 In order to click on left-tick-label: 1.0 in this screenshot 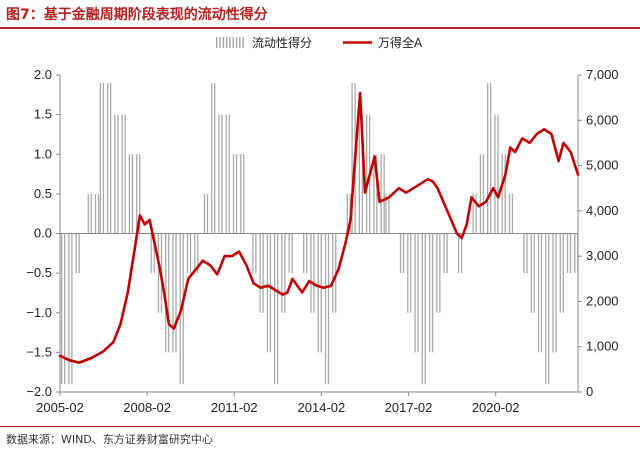, I will do `click(43, 153)`.